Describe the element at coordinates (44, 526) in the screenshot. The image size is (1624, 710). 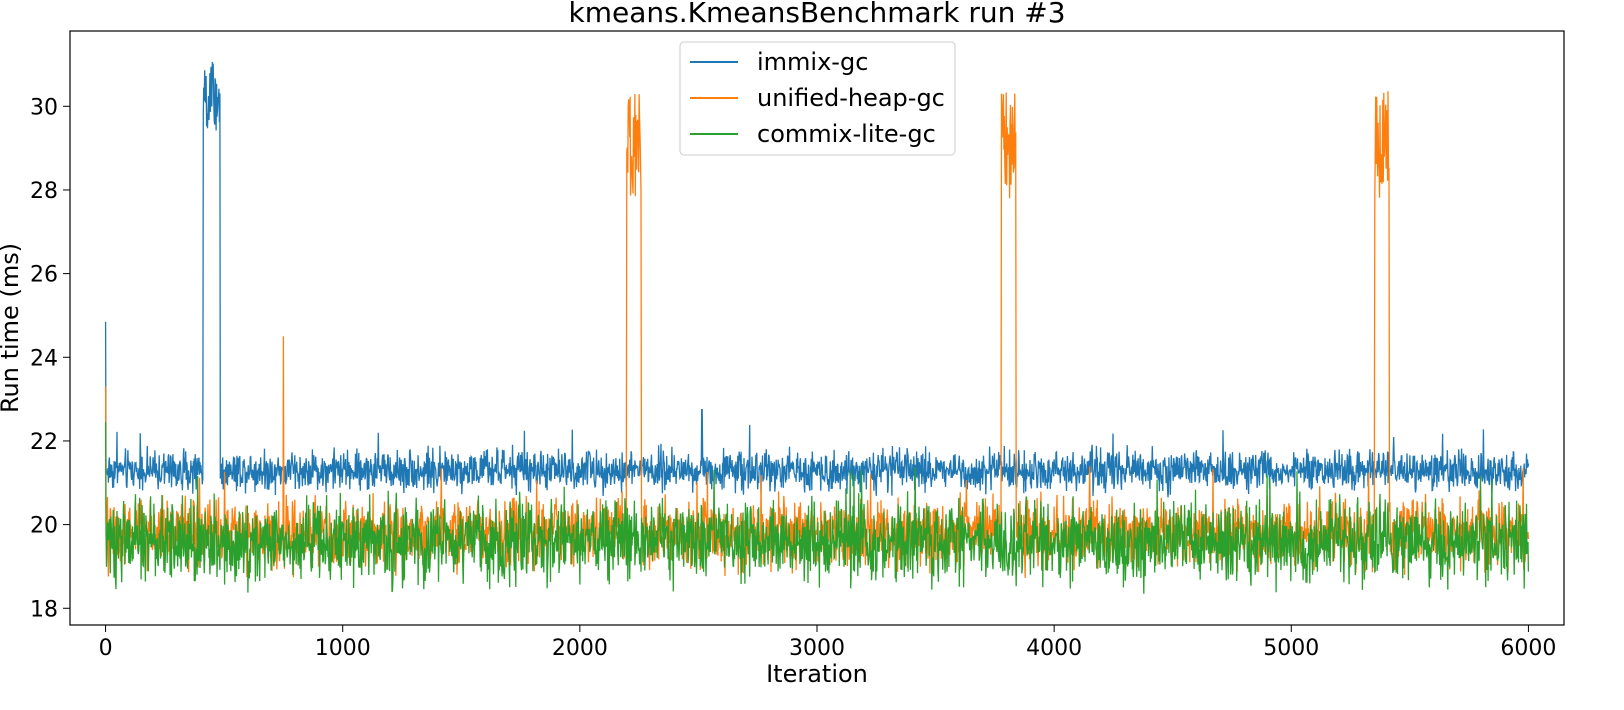
I see `y-tick-label: 20` at that location.